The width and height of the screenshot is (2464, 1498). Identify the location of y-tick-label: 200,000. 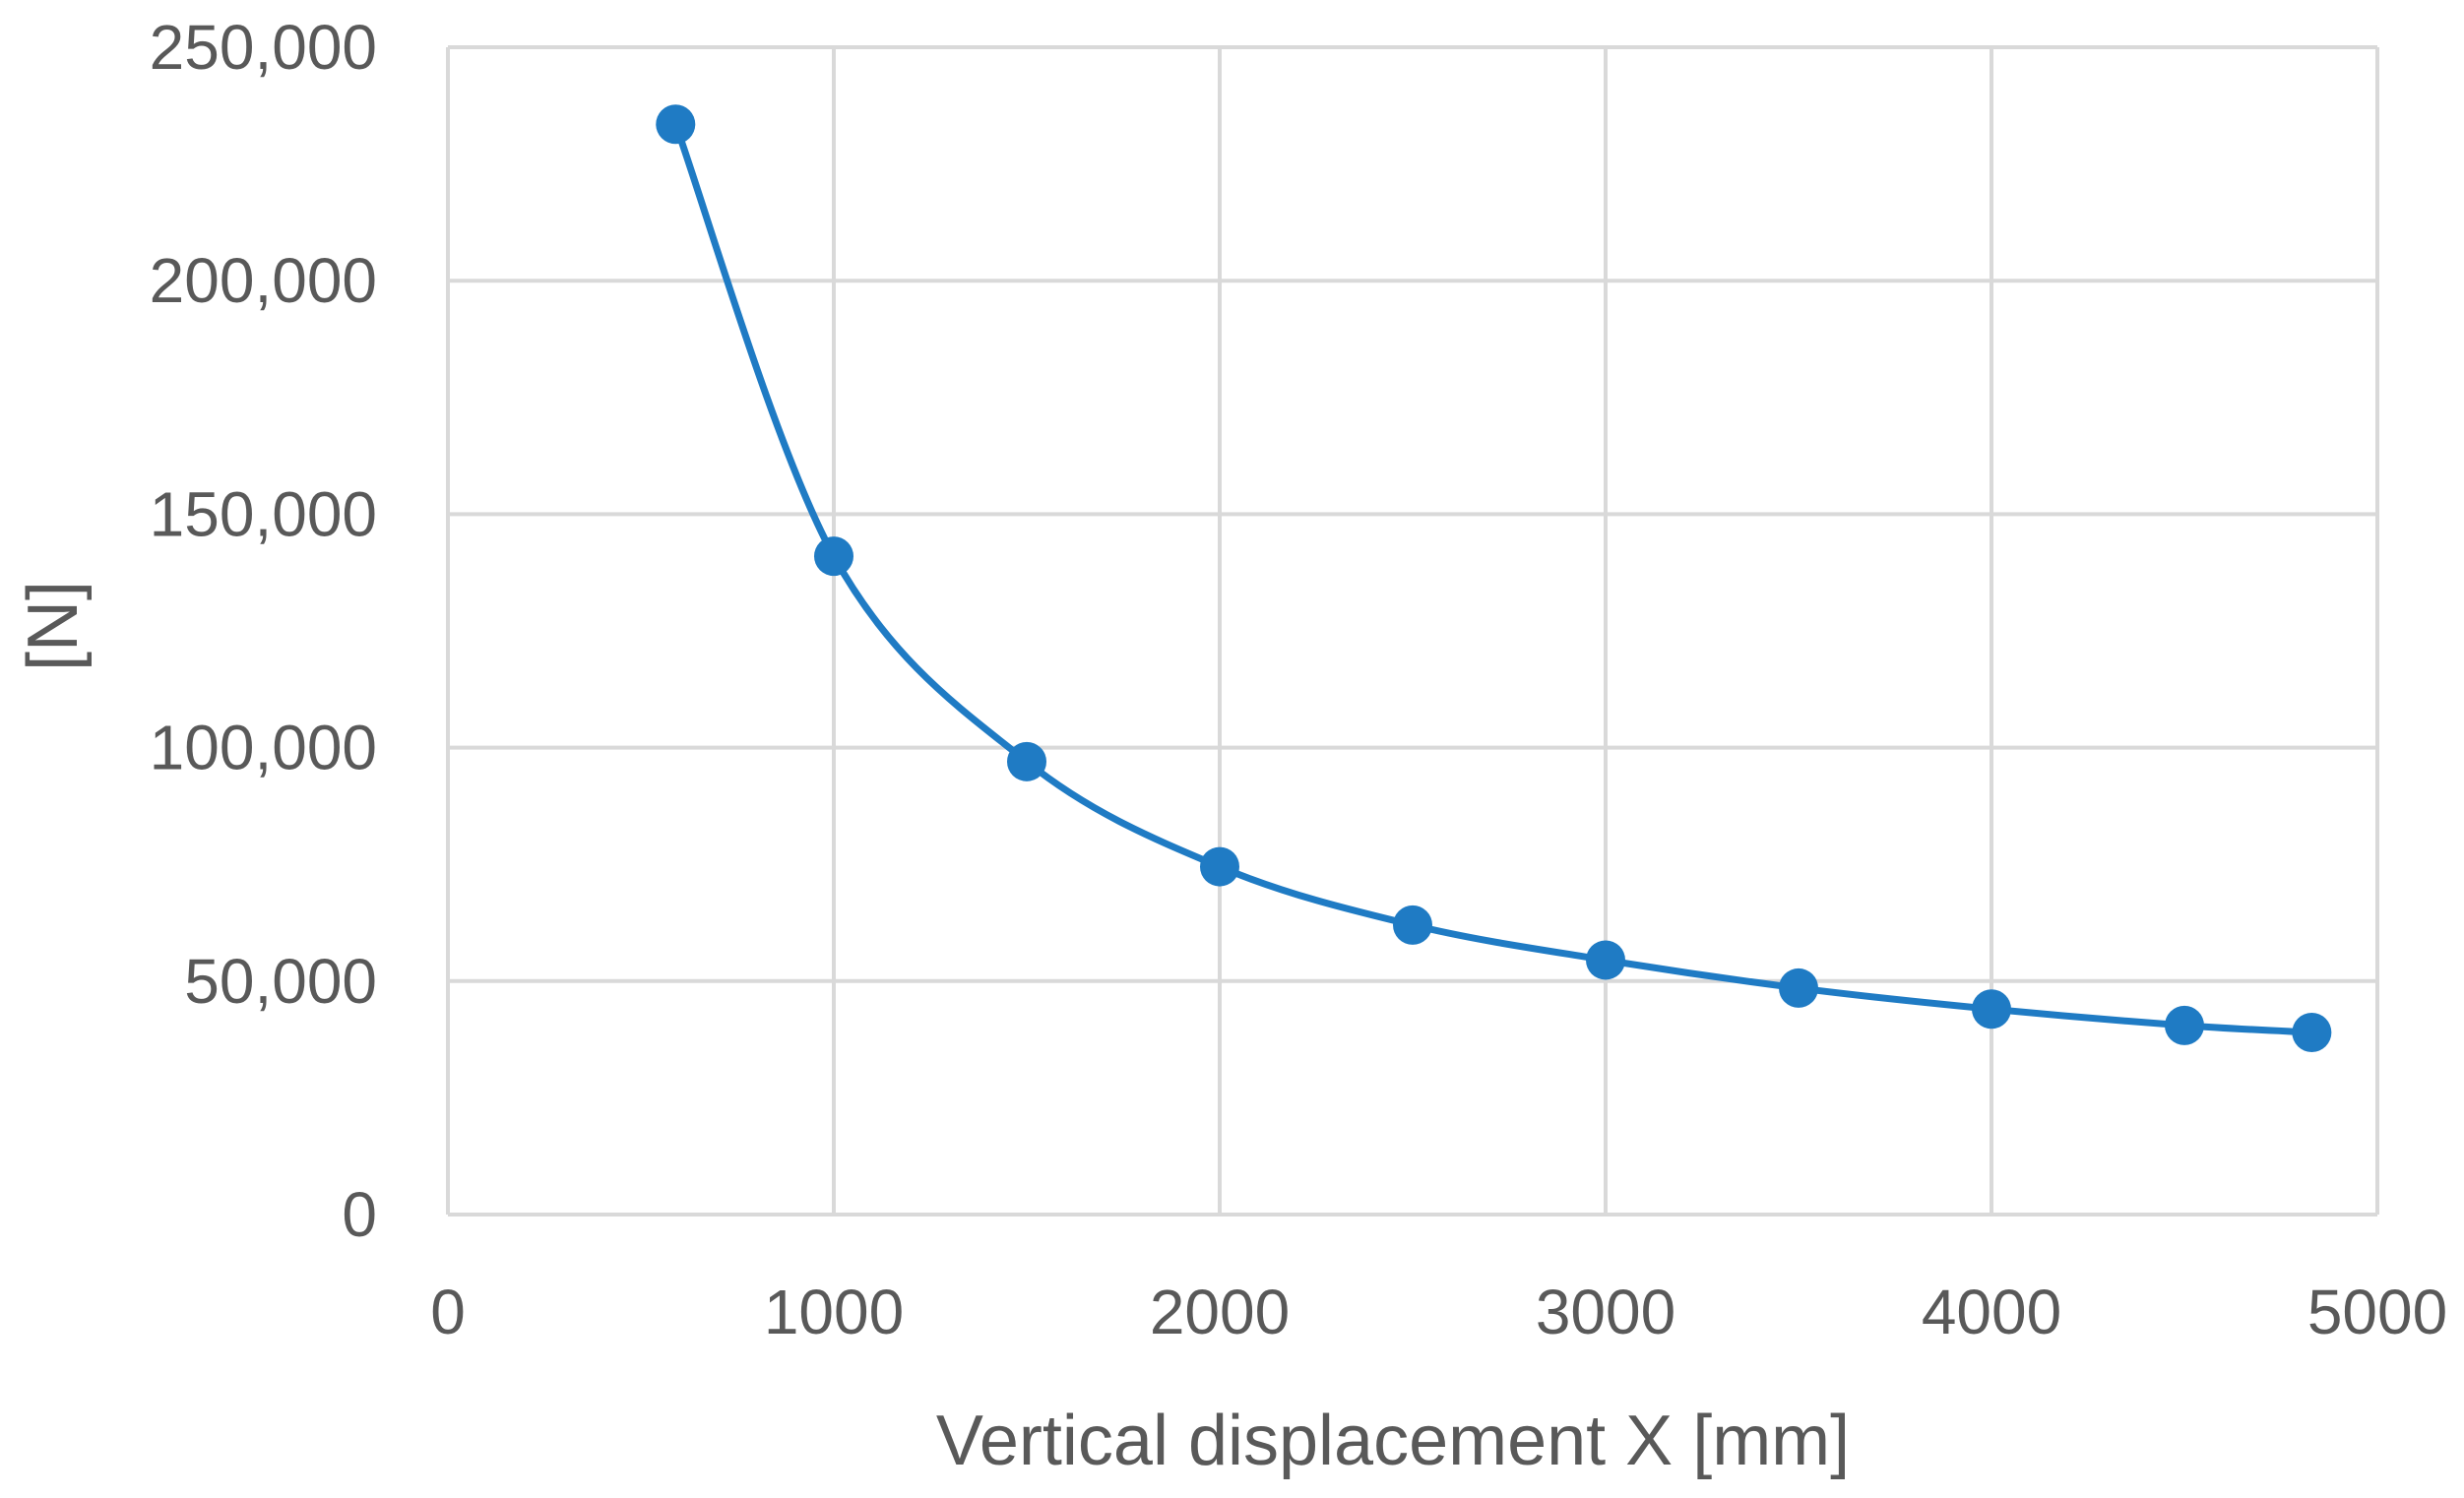
(263, 280).